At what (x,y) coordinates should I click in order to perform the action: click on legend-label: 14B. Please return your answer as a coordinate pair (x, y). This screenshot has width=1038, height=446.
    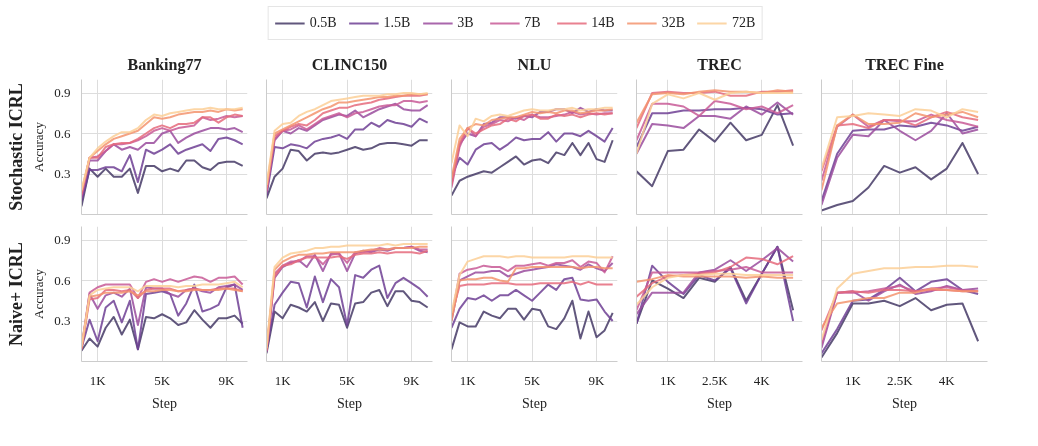
    Looking at the image, I should click on (603, 23).